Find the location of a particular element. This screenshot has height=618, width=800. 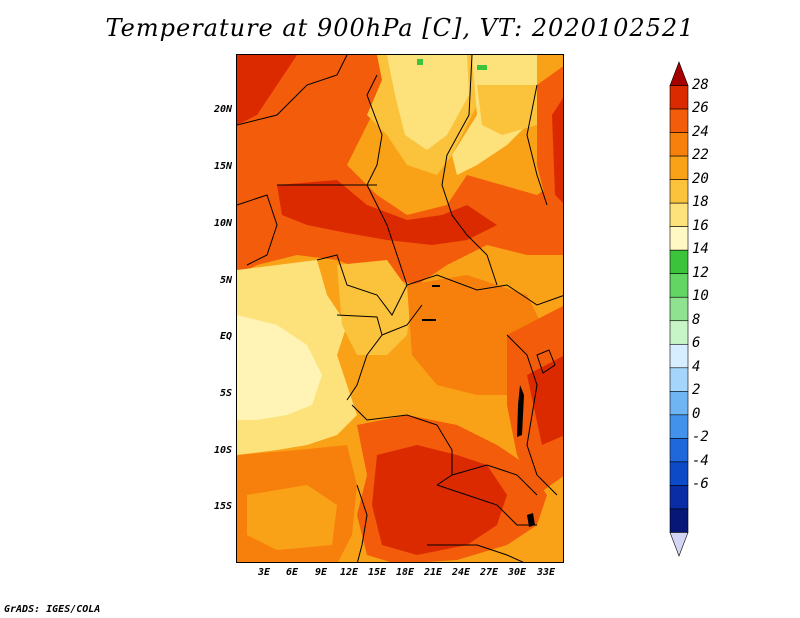

colorbar-label: 18 is located at coordinates (700, 202).